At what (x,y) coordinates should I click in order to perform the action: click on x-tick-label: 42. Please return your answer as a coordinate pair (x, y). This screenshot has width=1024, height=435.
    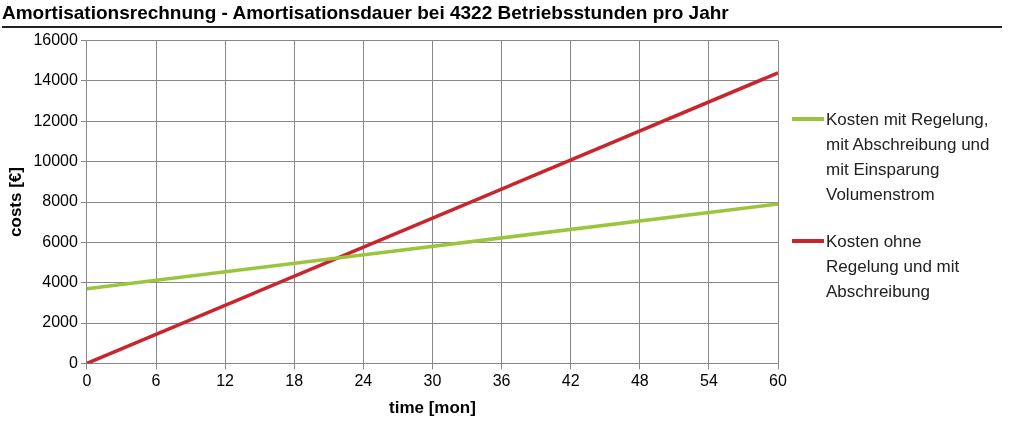
    Looking at the image, I should click on (570, 381).